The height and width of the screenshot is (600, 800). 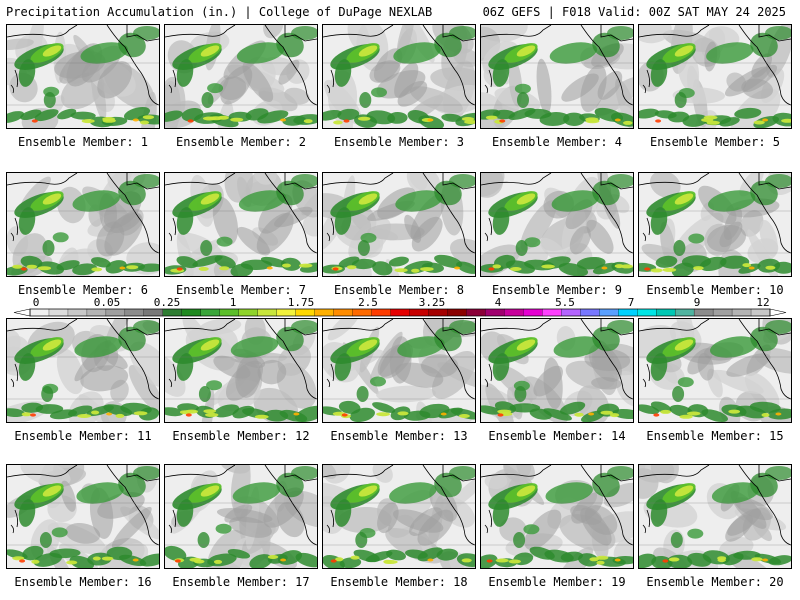 I want to click on colorbar-tick-label: 9, so click(x=697, y=302).